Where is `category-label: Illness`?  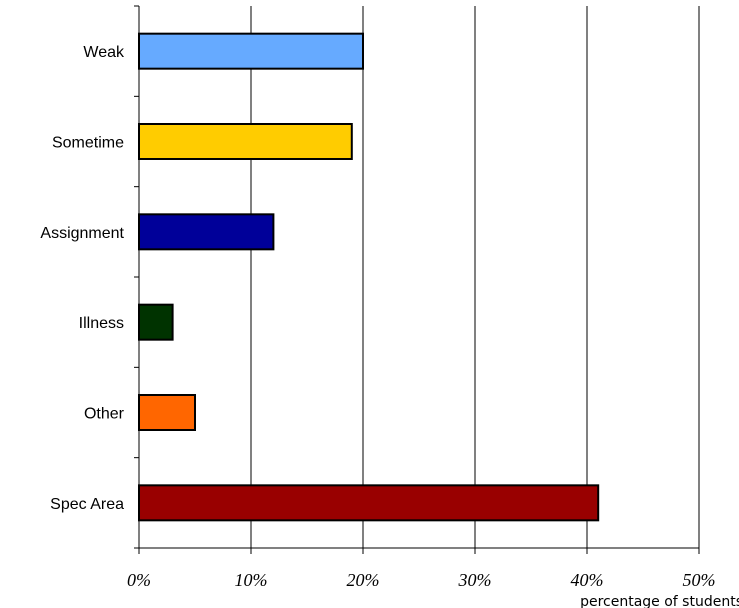
category-label: Illness is located at coordinates (101, 323).